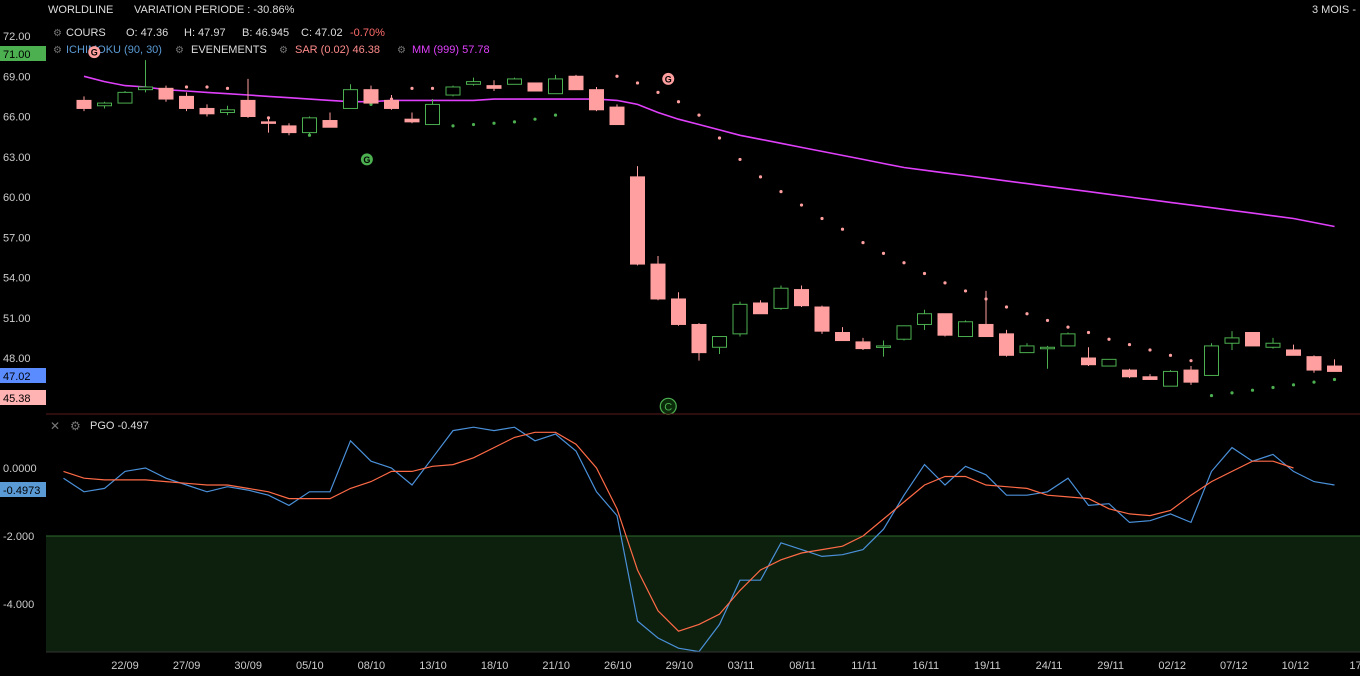 Image resolution: width=1360 pixels, height=676 pixels. What do you see at coordinates (265, 33) in the screenshot?
I see `low-value: B: 46.945` at bounding box center [265, 33].